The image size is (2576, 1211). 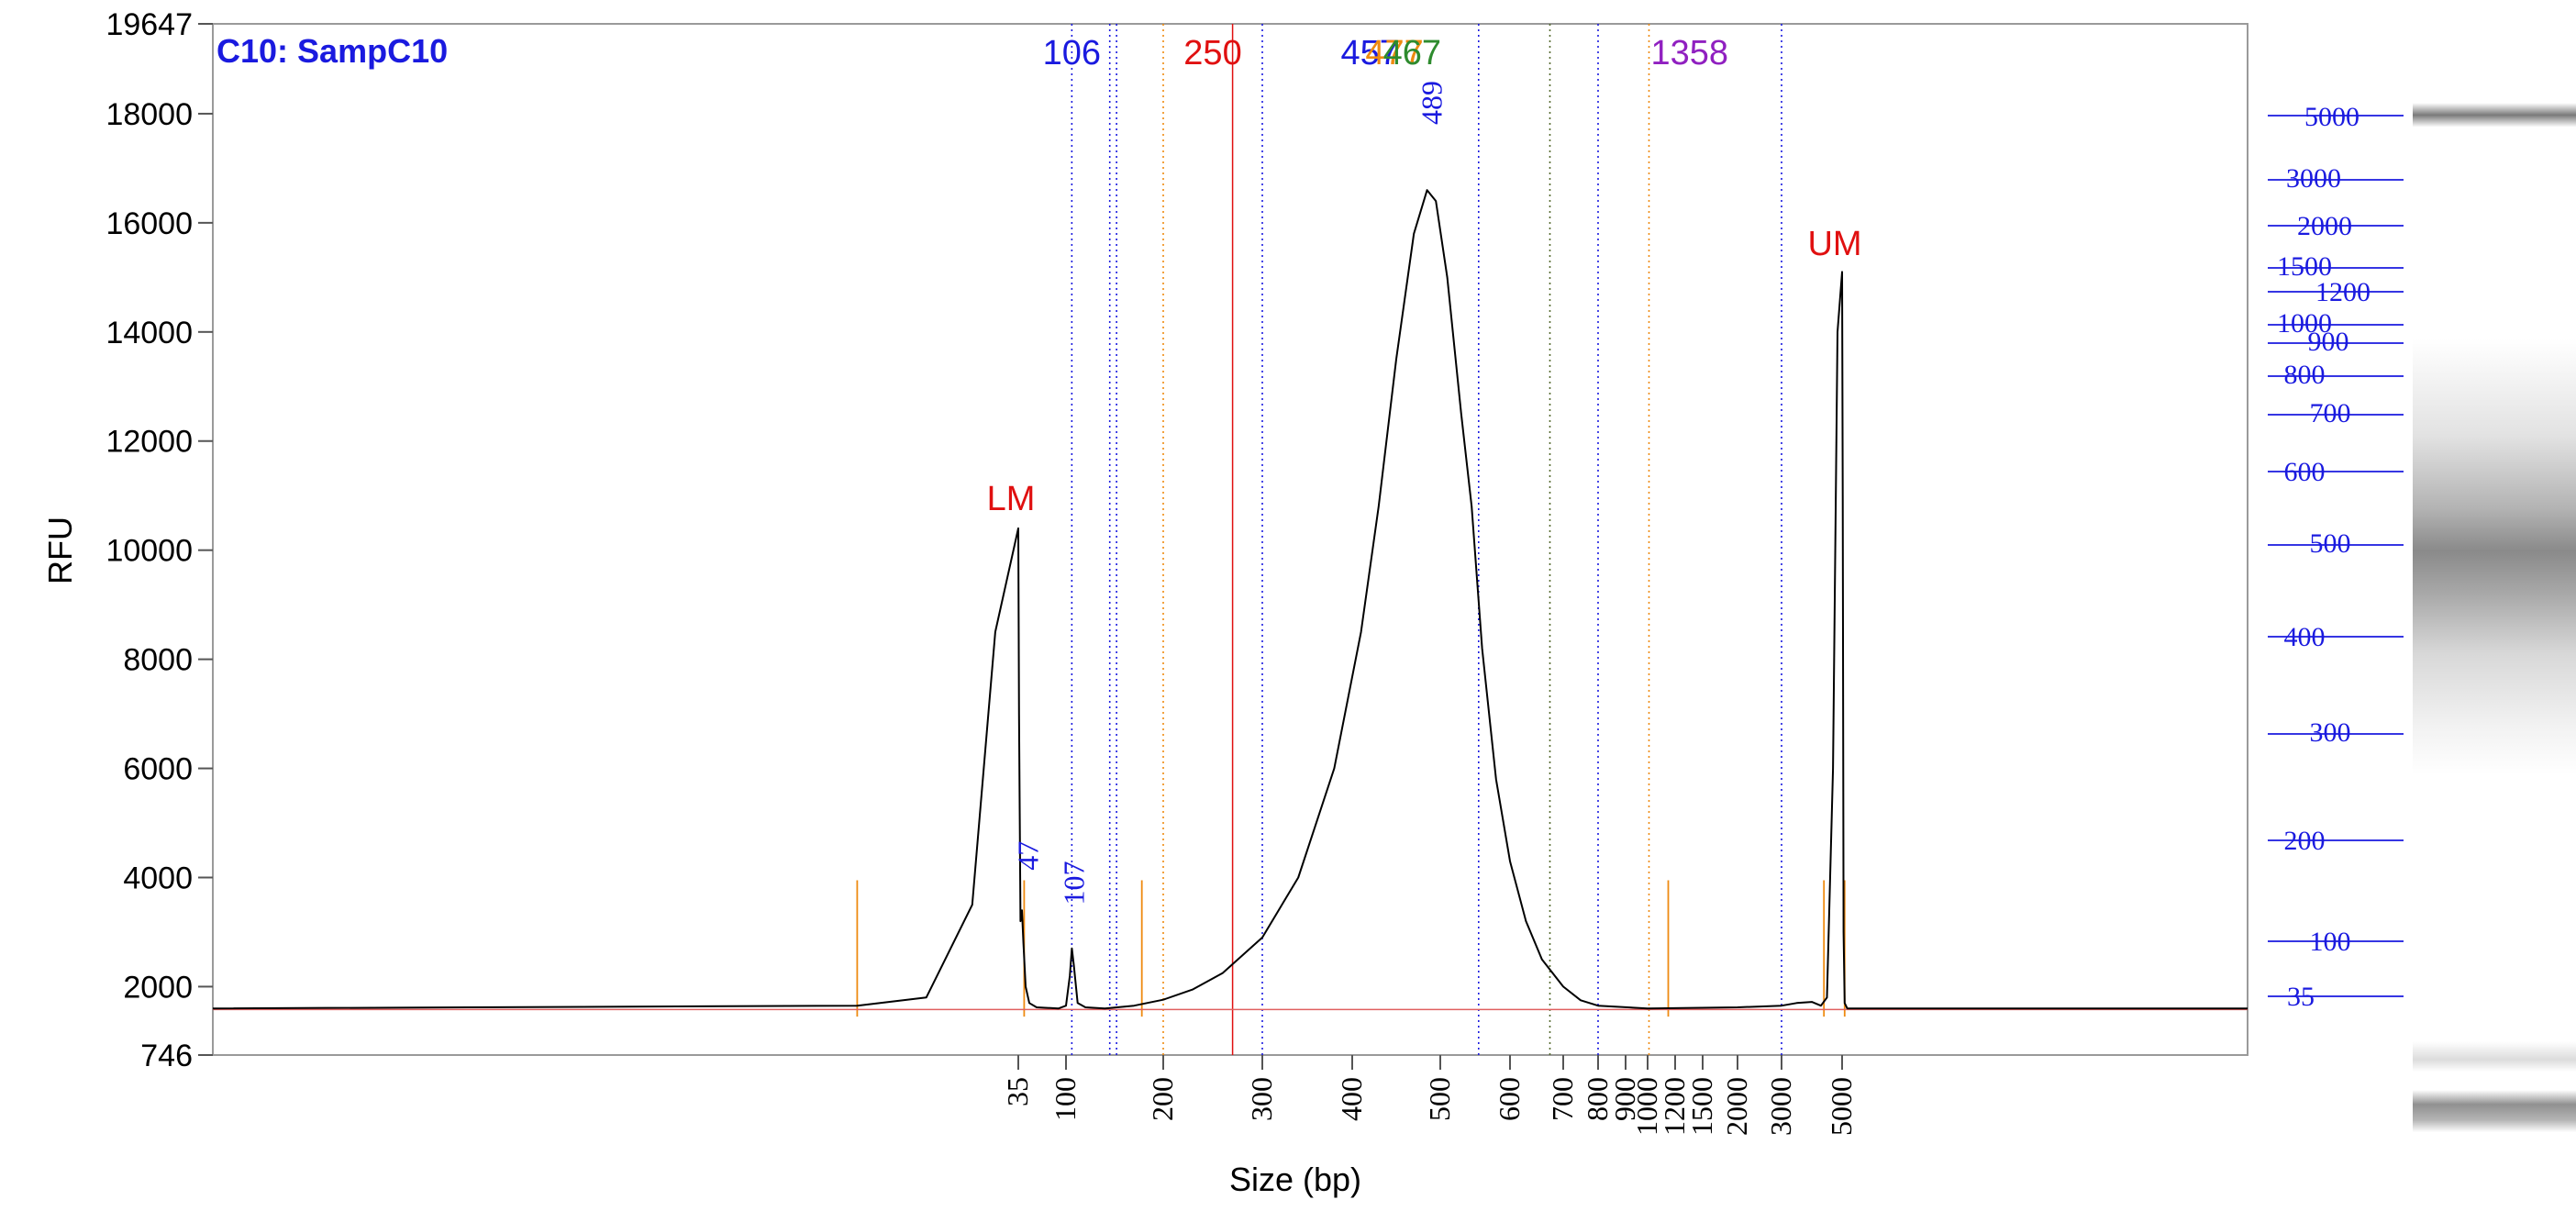 I want to click on y-tick-label-2000: 2000, so click(x=158, y=988).